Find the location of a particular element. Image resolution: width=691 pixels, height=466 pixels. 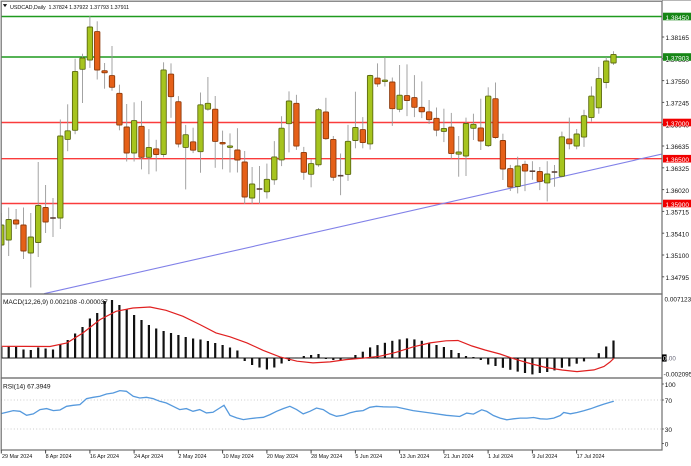

svg-text: 1.38450 is located at coordinates (678, 18).